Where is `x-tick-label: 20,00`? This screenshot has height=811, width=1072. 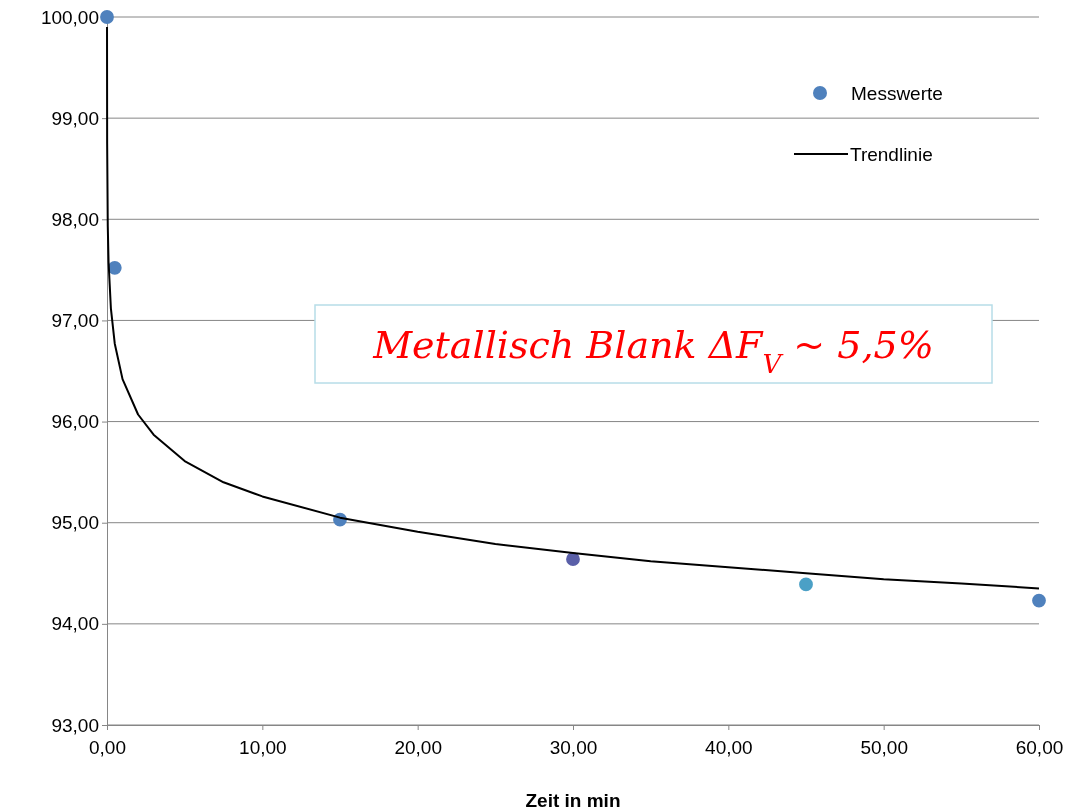
x-tick-label: 20,00 is located at coordinates (418, 747).